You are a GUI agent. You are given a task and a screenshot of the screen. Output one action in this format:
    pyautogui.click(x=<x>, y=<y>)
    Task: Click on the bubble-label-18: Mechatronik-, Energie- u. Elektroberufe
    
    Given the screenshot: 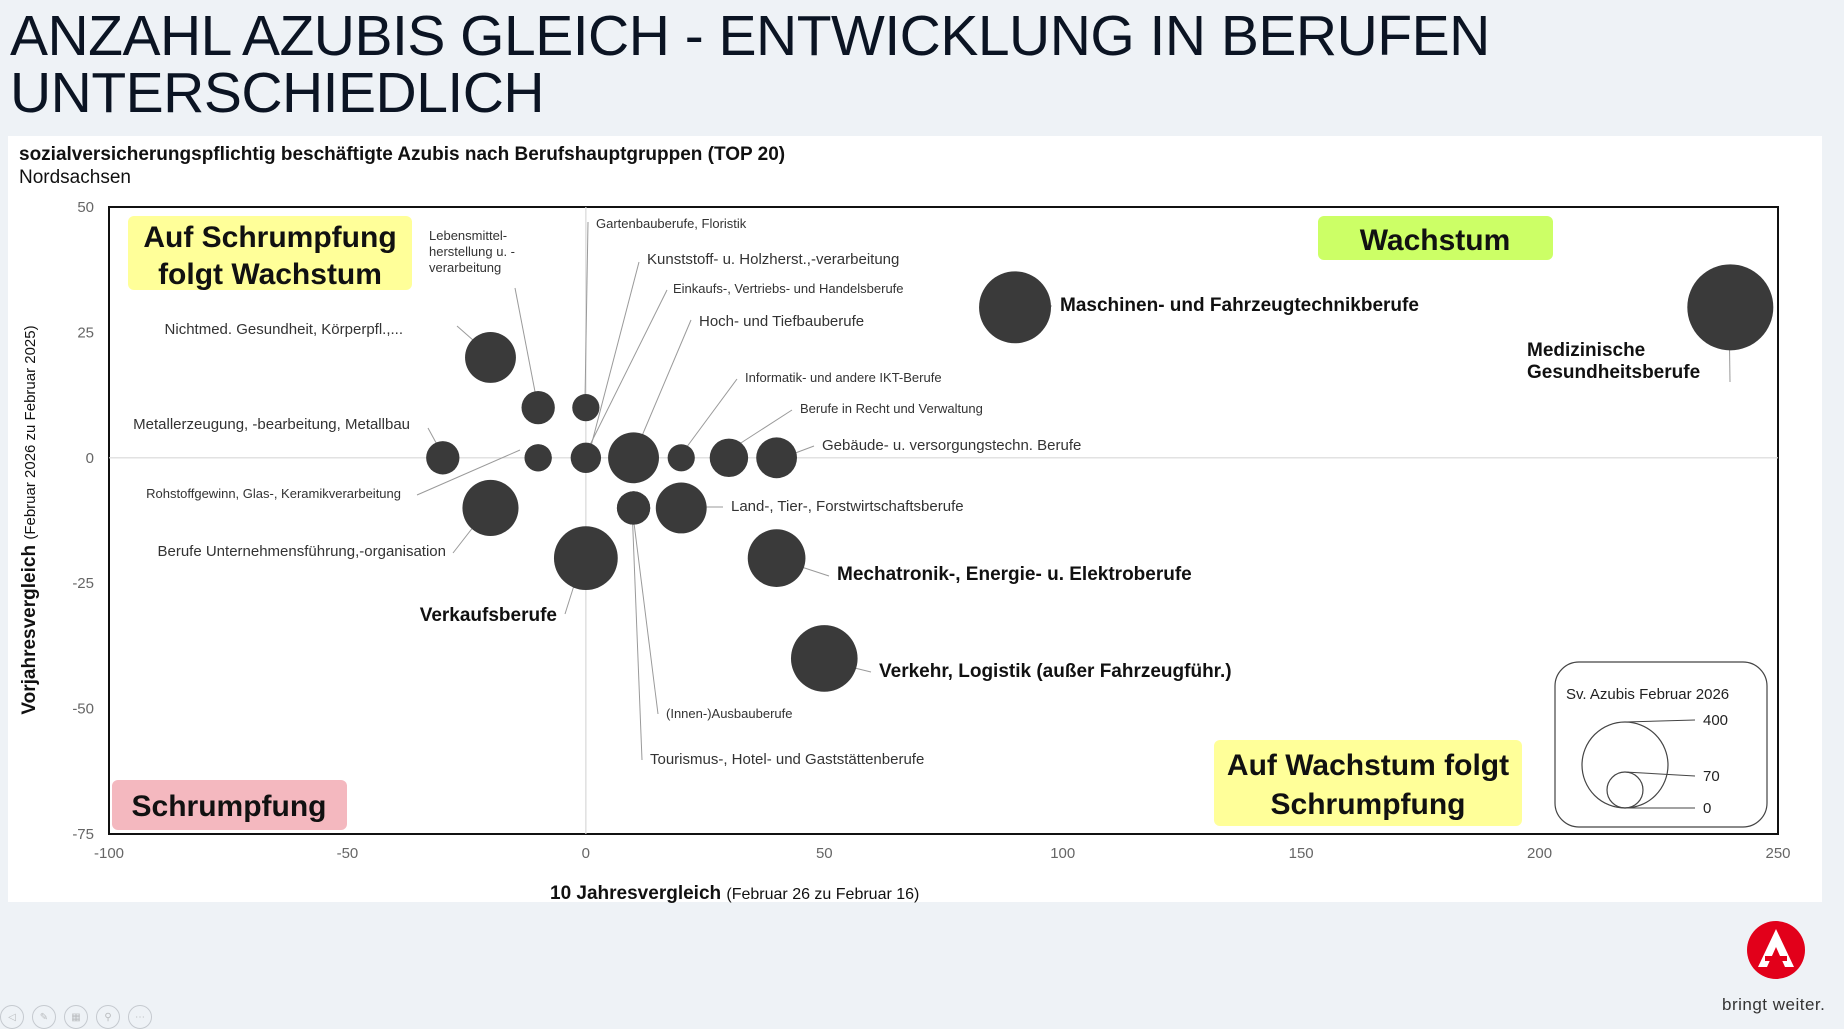 What is the action you would take?
    pyautogui.click(x=1014, y=574)
    